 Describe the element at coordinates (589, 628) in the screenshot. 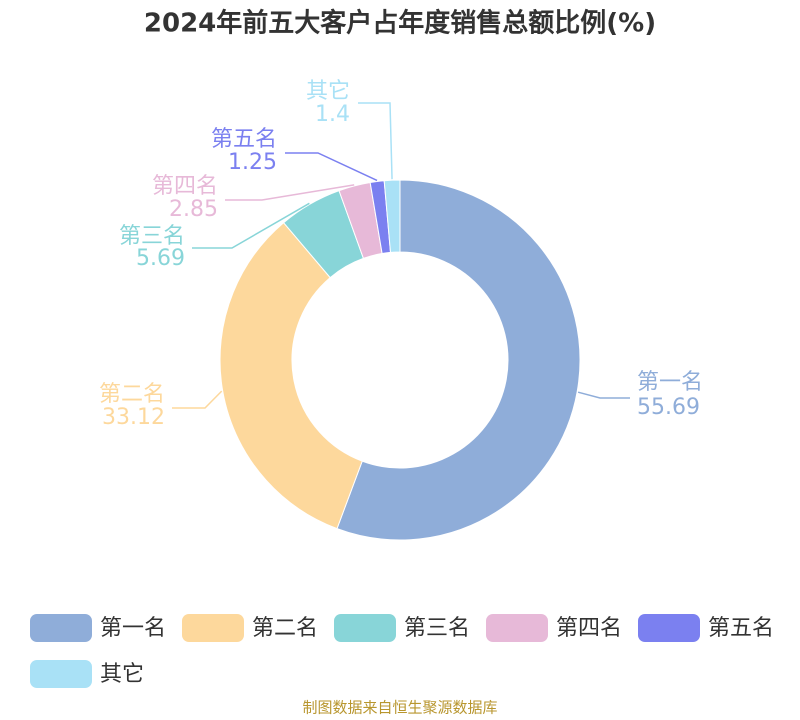

I see `legend-label: 第四名` at that location.